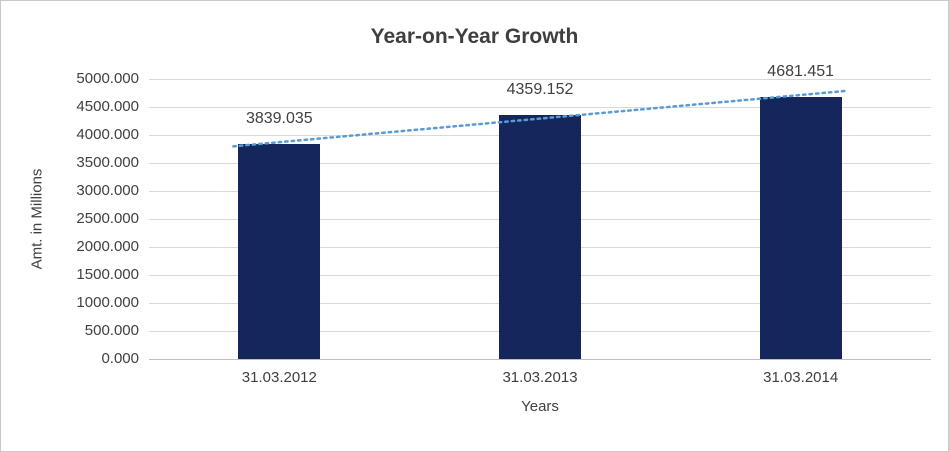 This screenshot has width=949, height=452. What do you see at coordinates (107, 274) in the screenshot?
I see `y-tick-label: 1500.000` at bounding box center [107, 274].